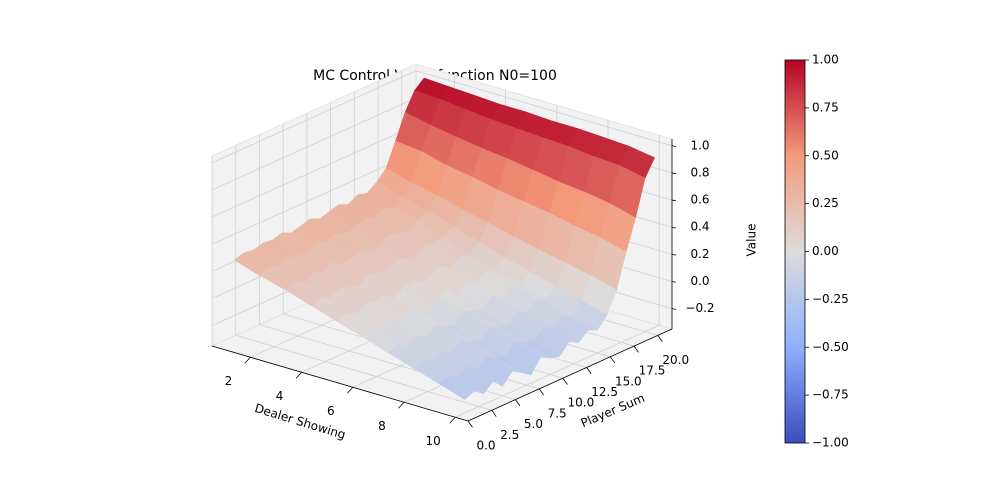  Describe the element at coordinates (533, 424) in the screenshot. I see `y-tick-label: 5.0` at that location.